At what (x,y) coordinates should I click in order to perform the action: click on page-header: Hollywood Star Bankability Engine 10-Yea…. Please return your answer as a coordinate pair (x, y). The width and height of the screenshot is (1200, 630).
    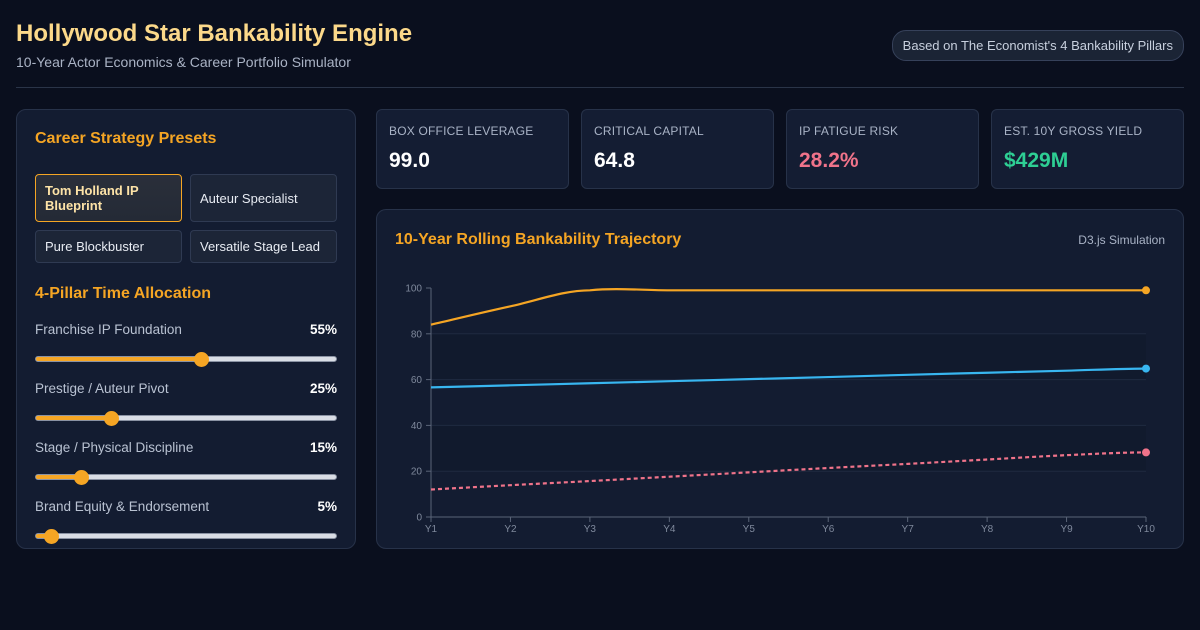
    Looking at the image, I should click on (600, 53).